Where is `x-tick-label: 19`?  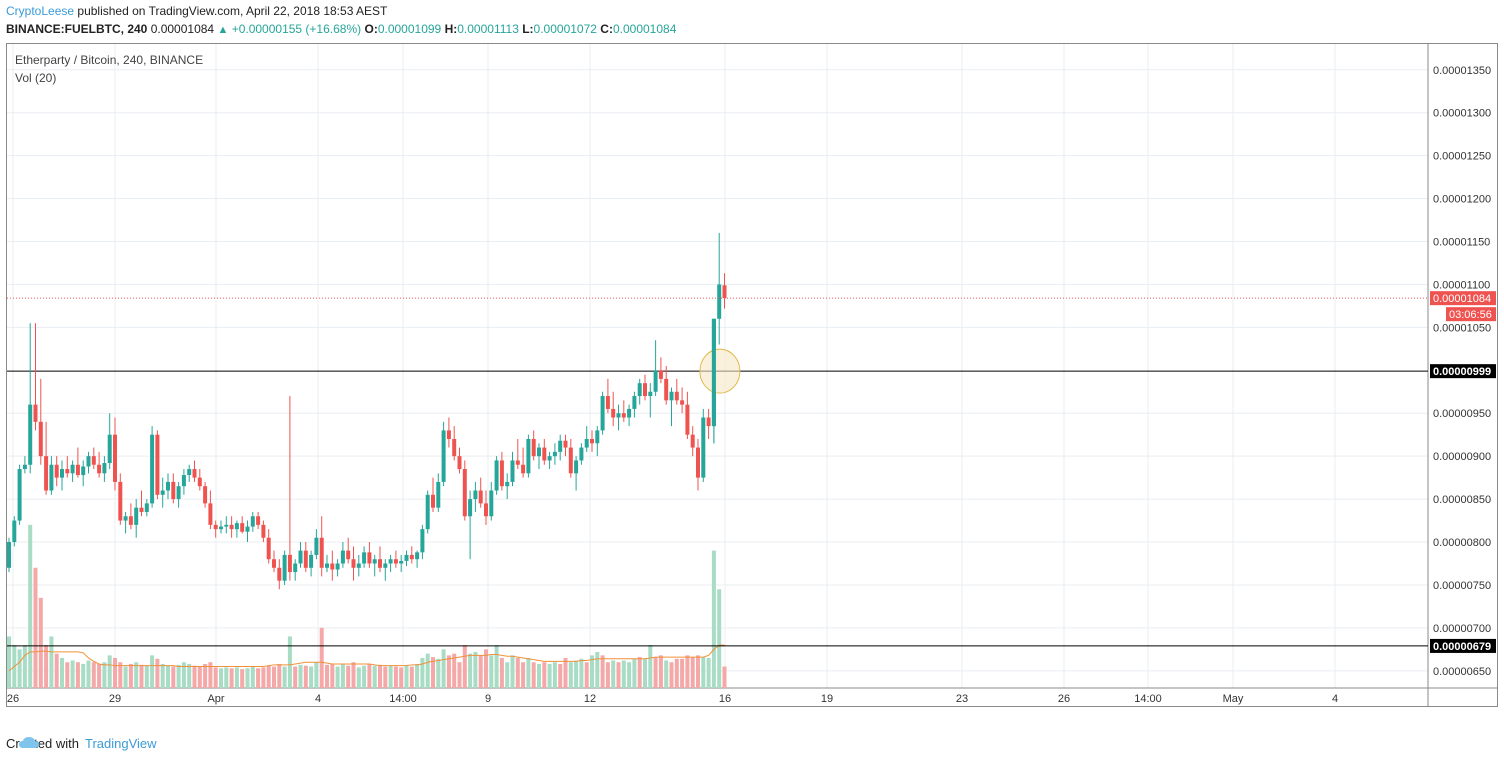
x-tick-label: 19 is located at coordinates (827, 699).